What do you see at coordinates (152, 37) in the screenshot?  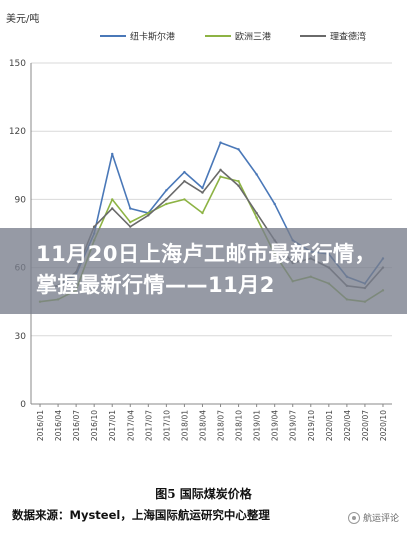 I see `legend-label: 纽卡斯尔港` at bounding box center [152, 37].